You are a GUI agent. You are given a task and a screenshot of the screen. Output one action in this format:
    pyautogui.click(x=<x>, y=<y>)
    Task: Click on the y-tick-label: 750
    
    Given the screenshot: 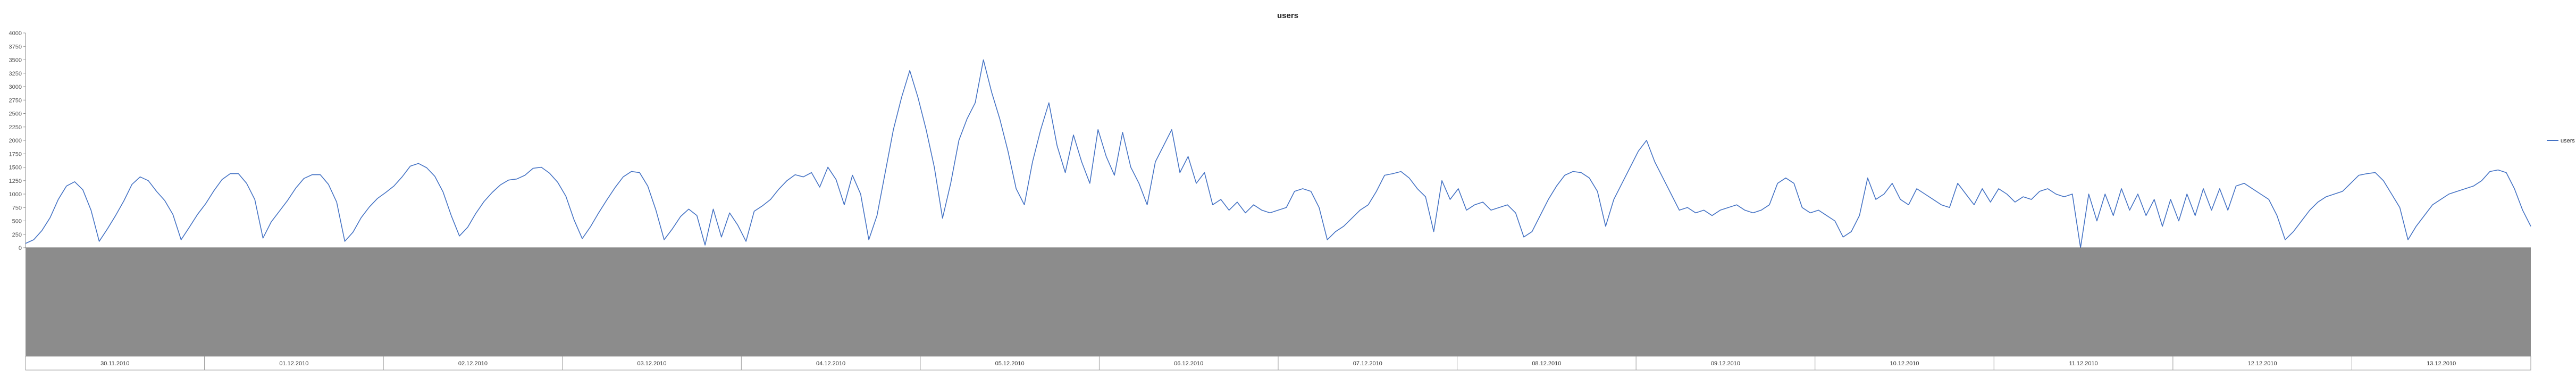 What is the action you would take?
    pyautogui.click(x=17, y=208)
    